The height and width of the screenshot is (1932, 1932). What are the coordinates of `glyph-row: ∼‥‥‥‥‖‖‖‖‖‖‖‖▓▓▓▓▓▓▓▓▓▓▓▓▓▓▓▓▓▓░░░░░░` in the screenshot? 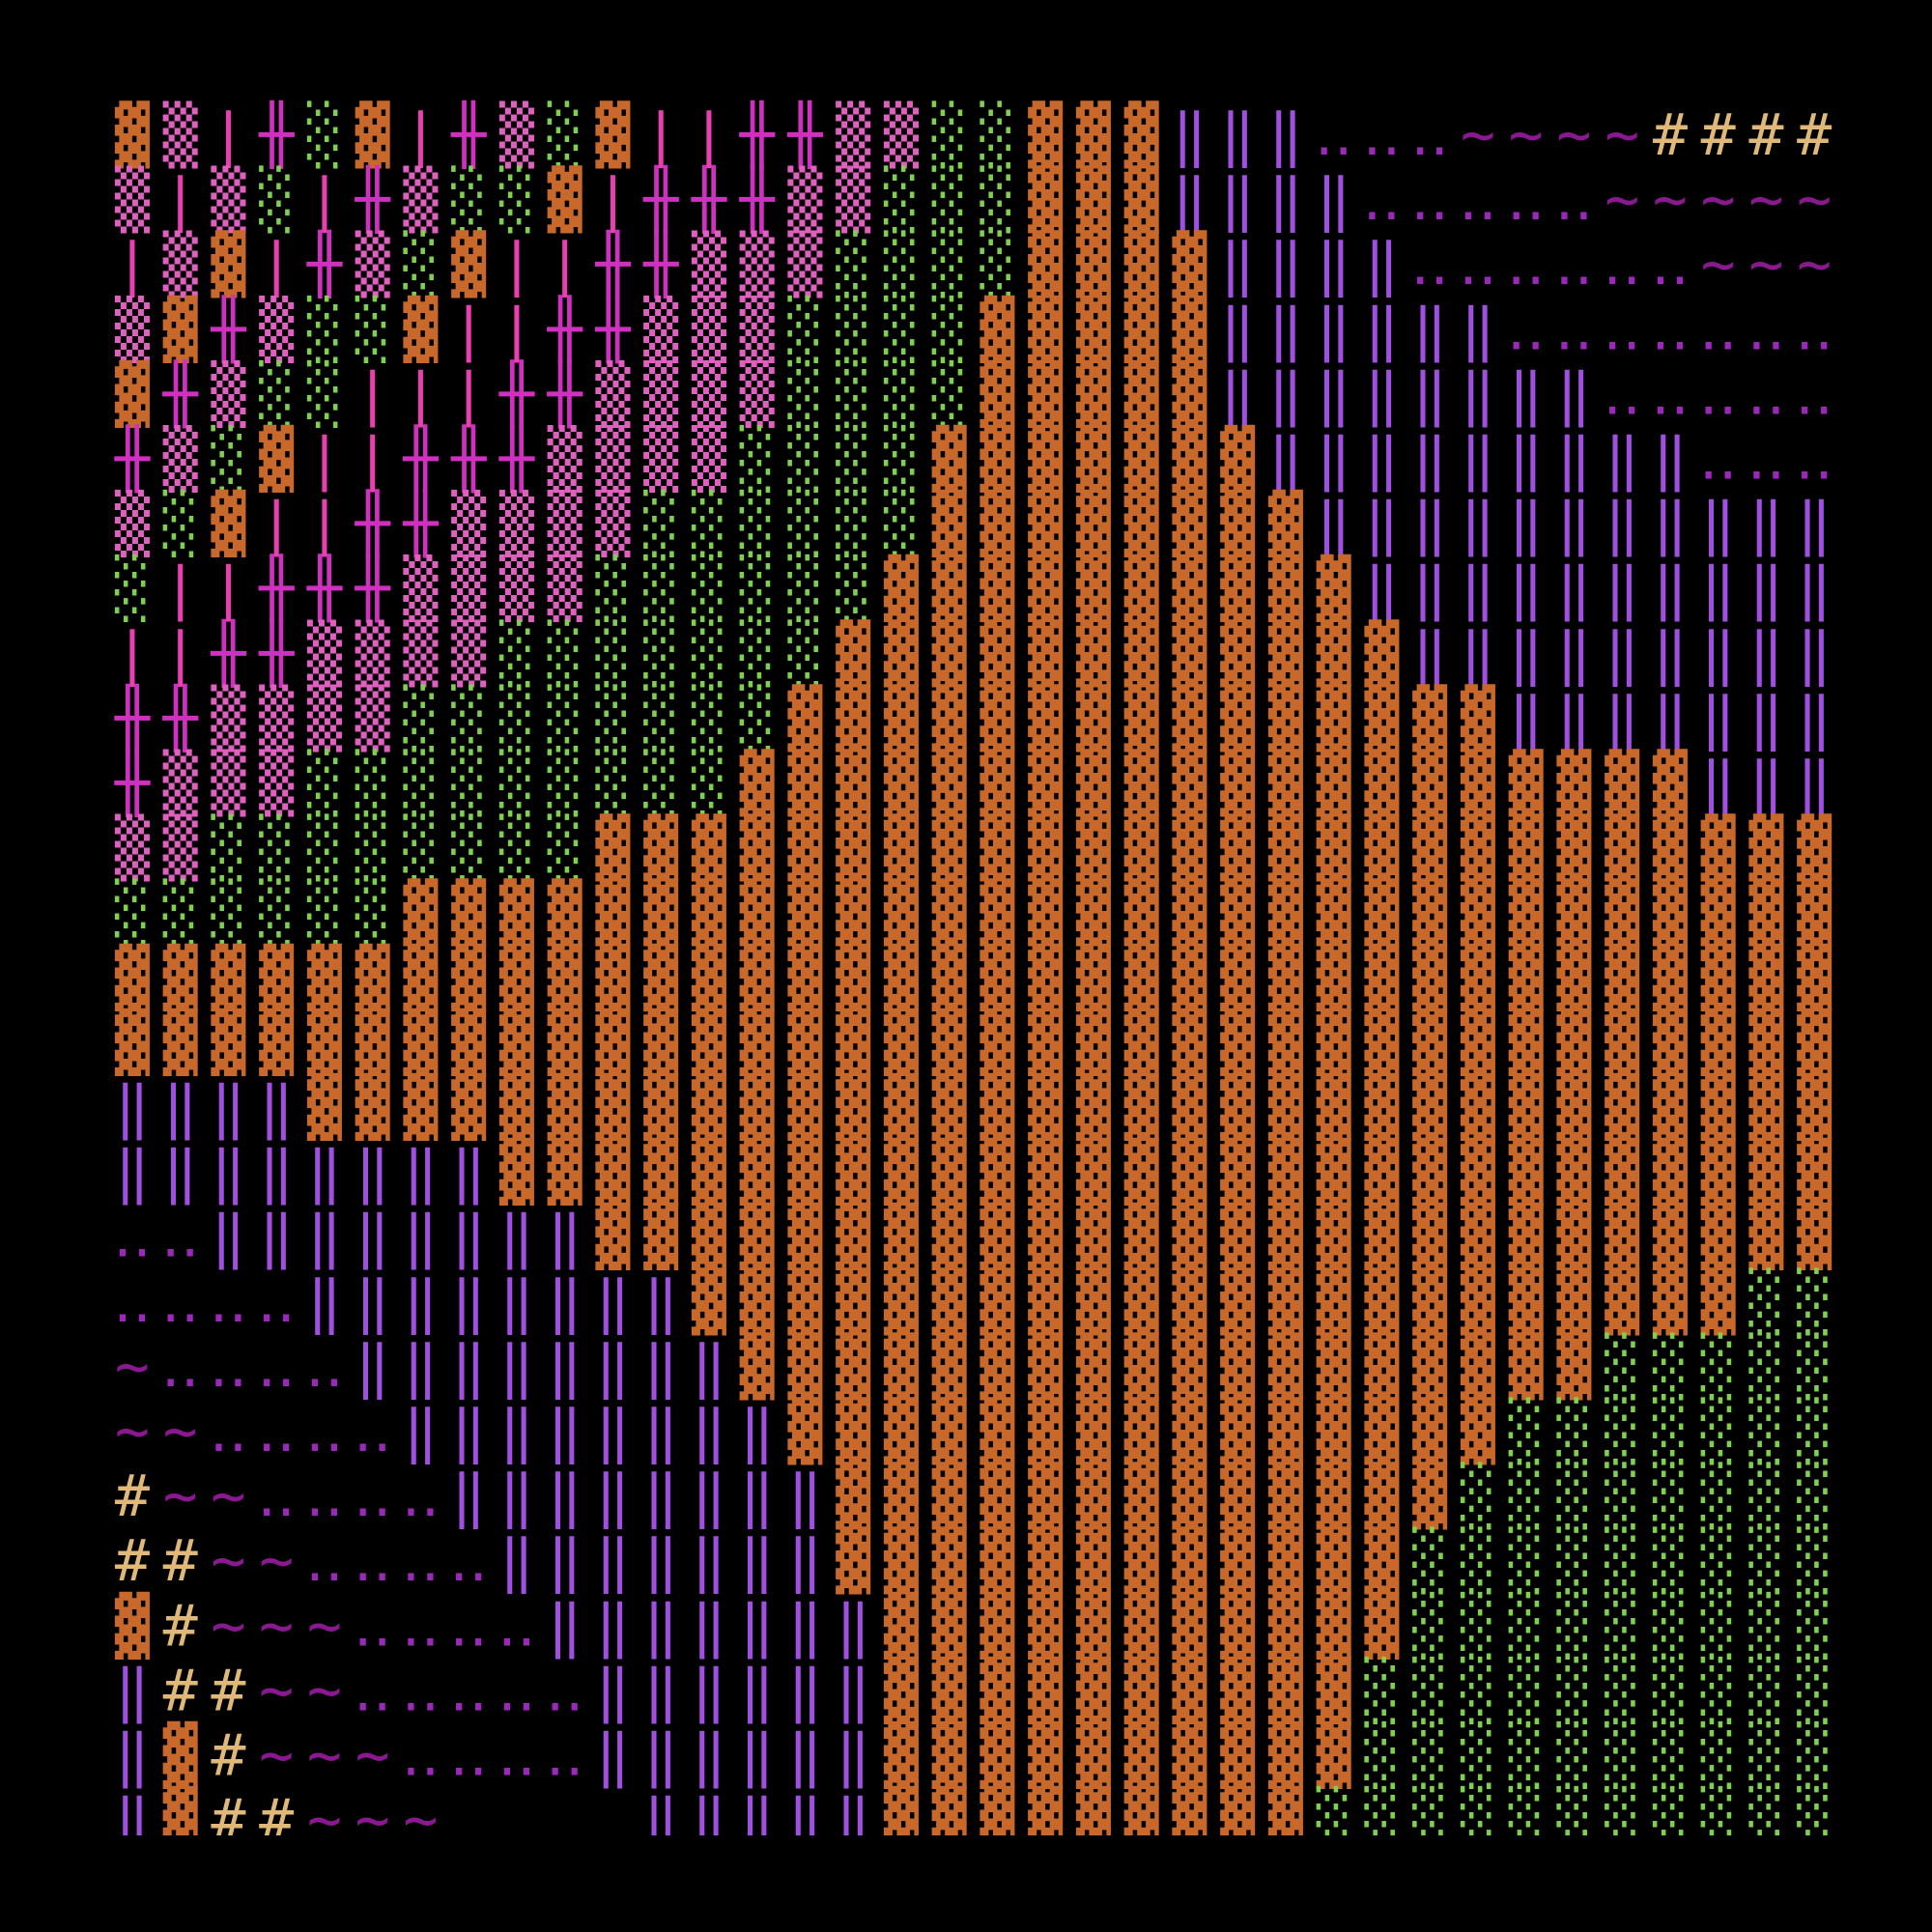 It's located at (997, 1366).